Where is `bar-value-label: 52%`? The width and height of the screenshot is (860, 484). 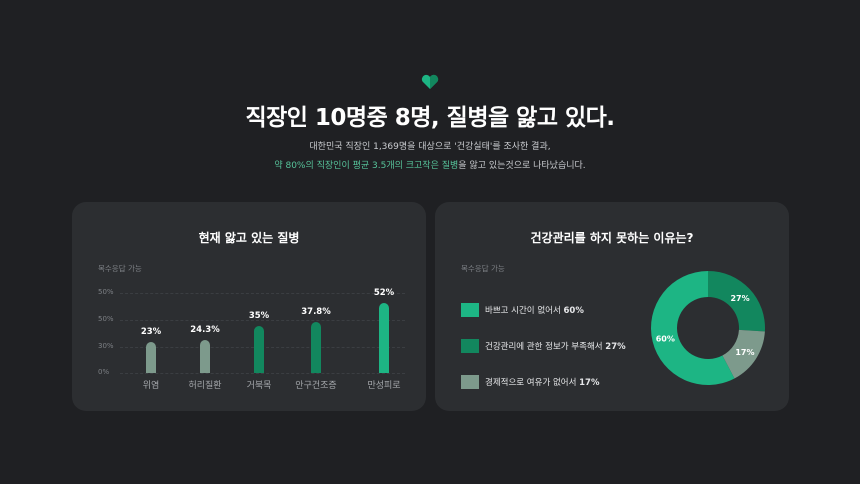 bar-value-label: 52% is located at coordinates (384, 292).